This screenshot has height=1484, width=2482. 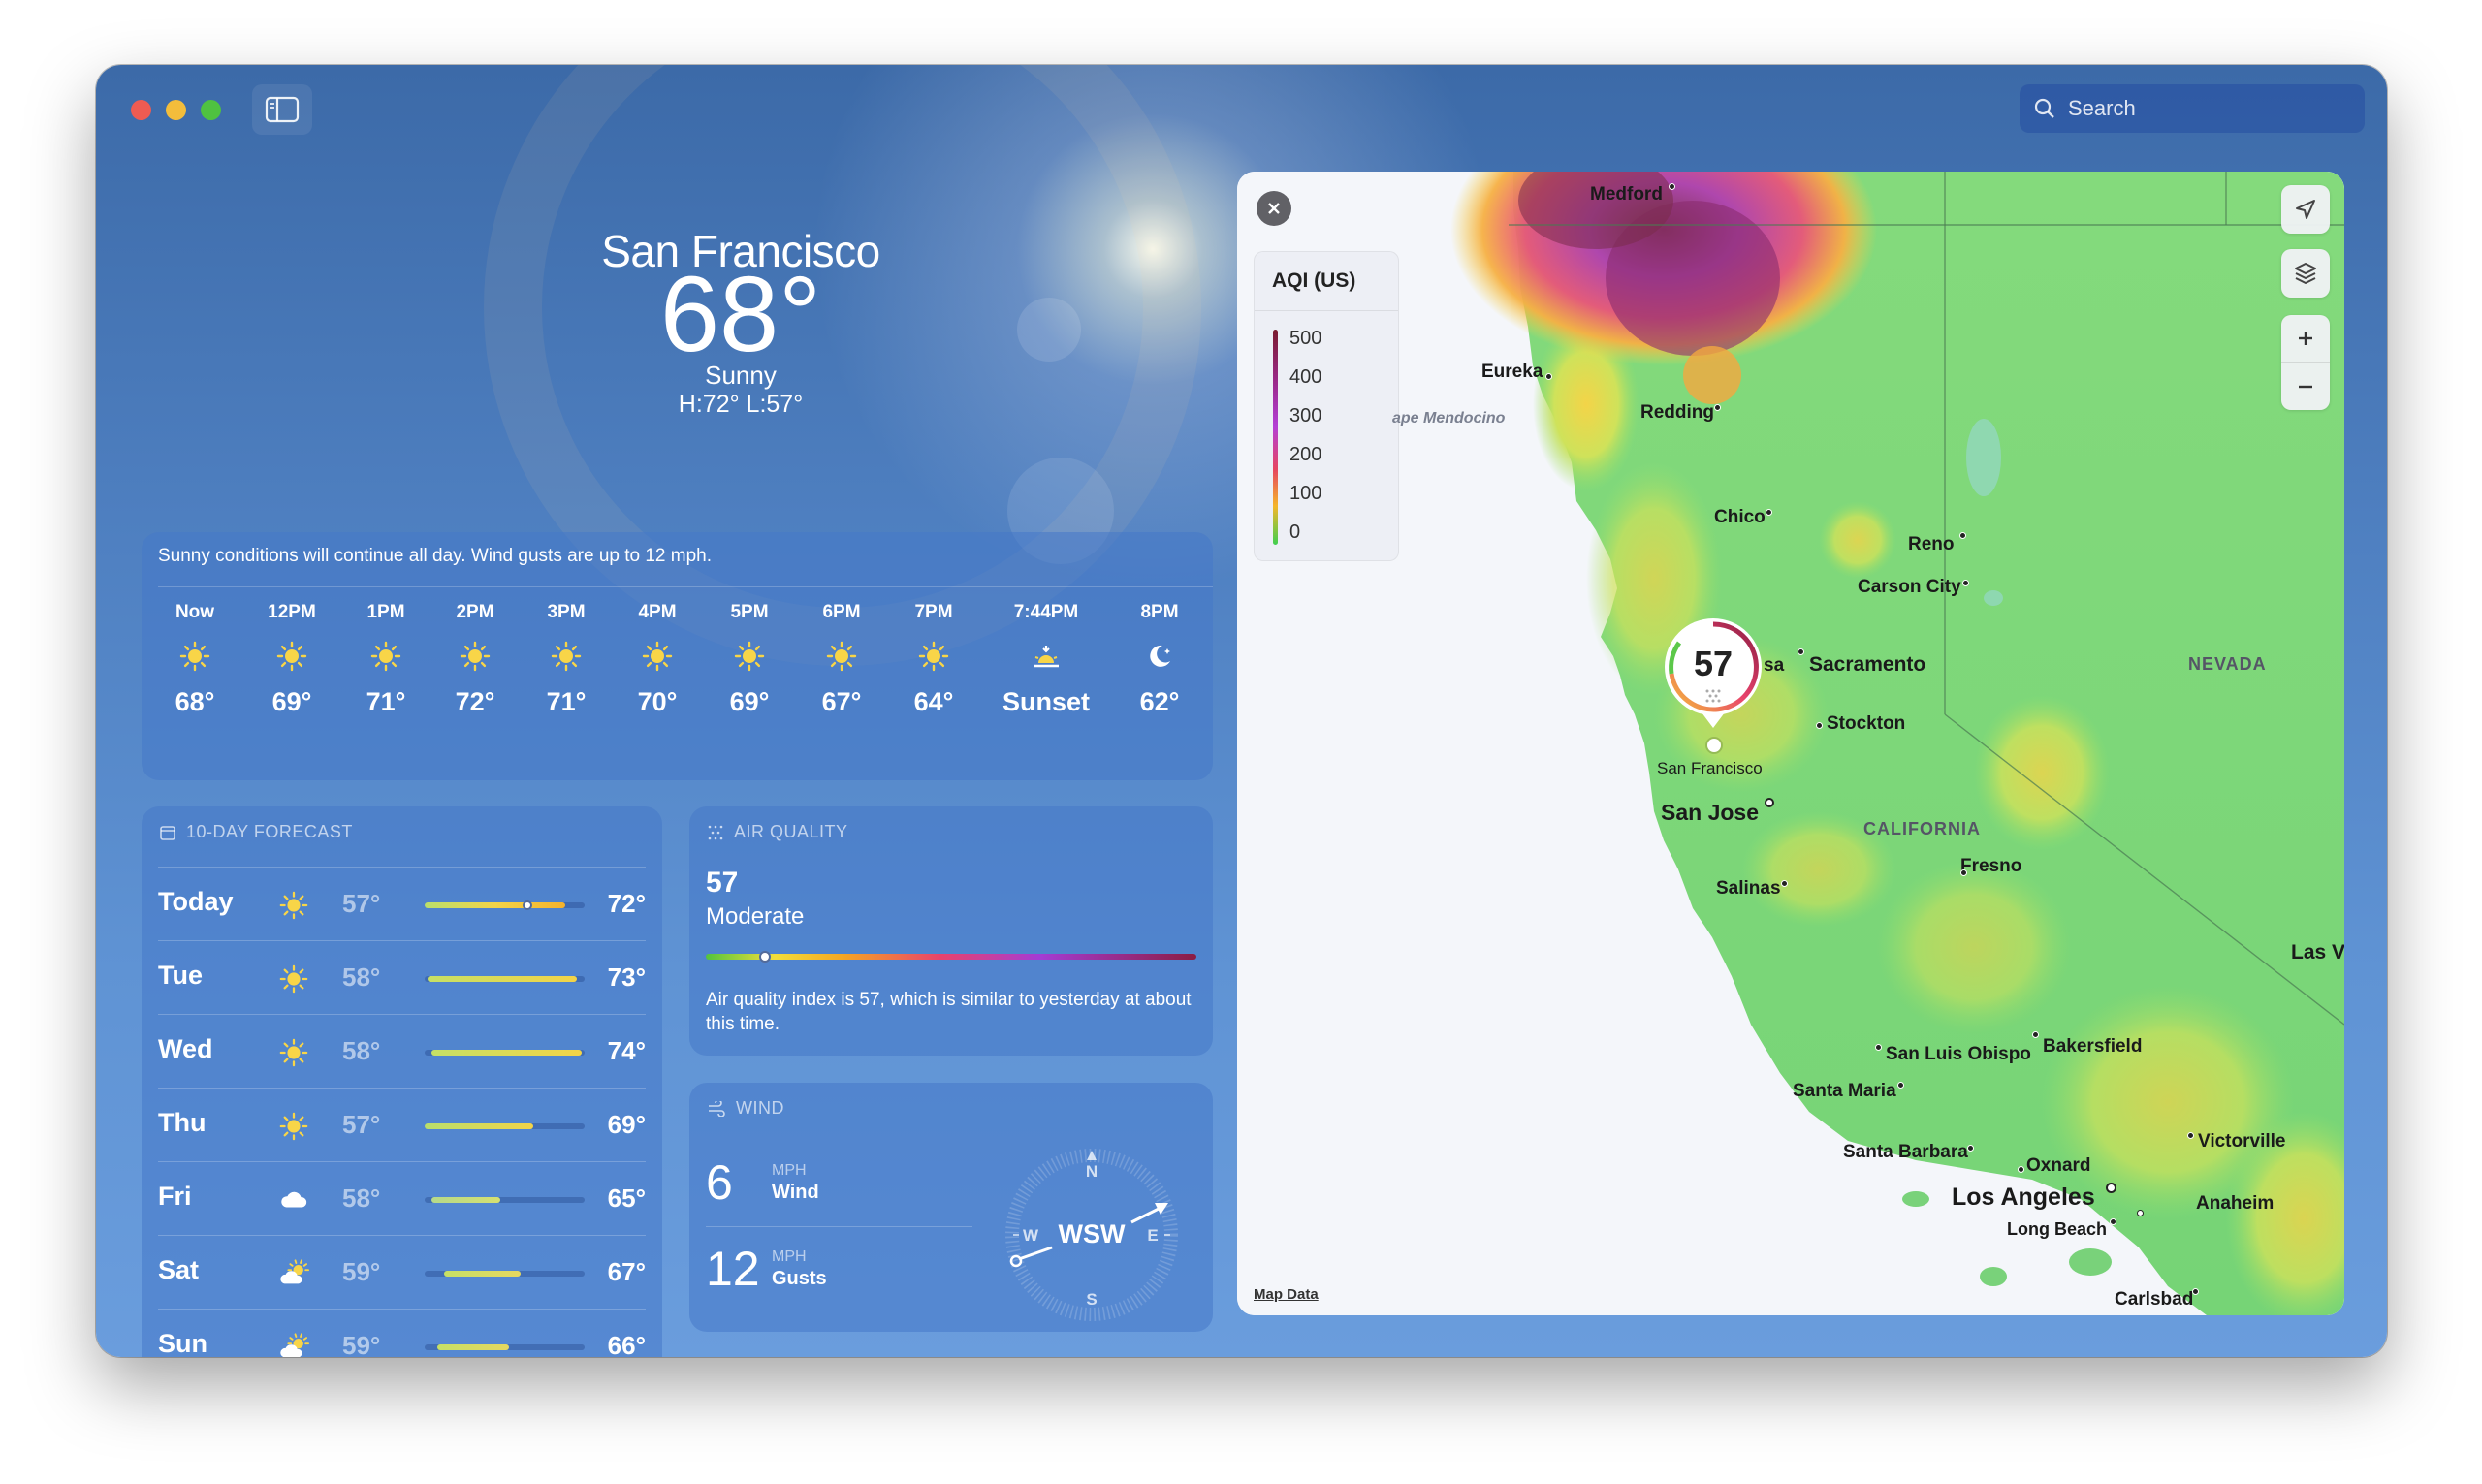 I want to click on hour-temperature: Sunset, so click(x=1046, y=702).